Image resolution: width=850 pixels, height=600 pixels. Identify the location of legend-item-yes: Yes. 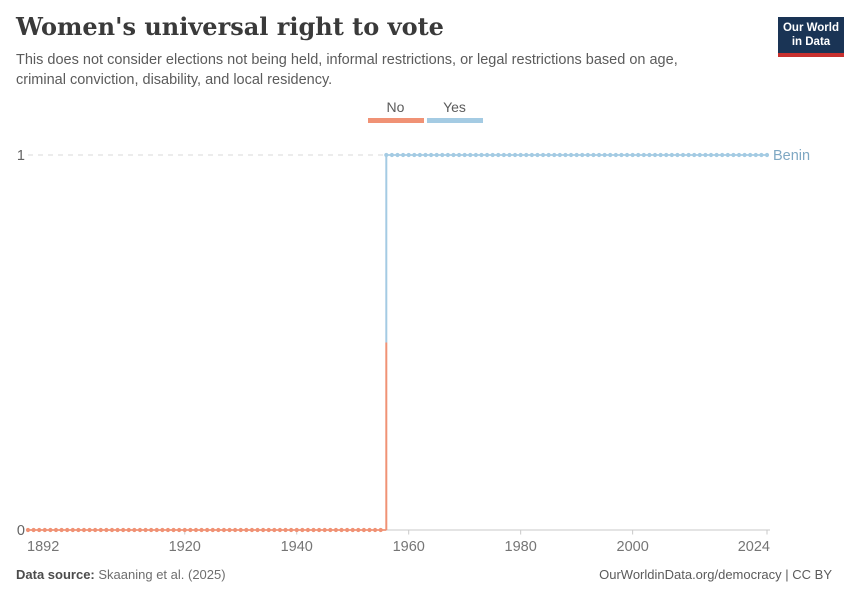
(454, 111).